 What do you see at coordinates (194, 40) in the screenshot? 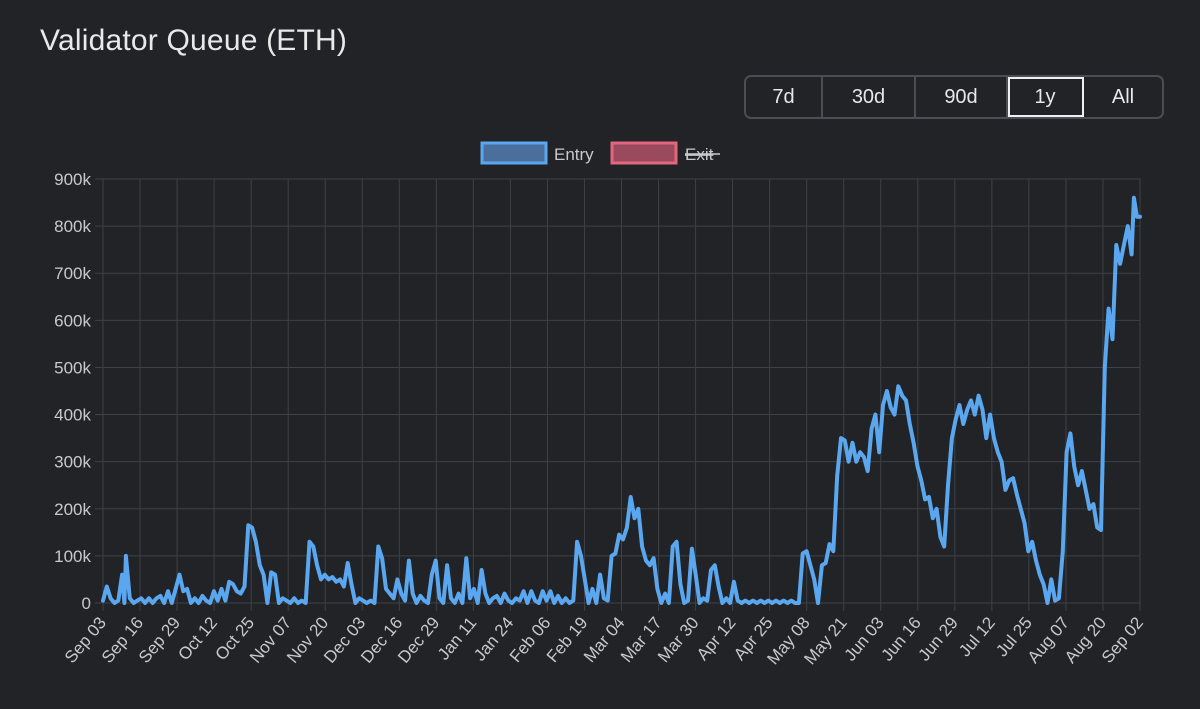
I see `chart-title: Validator Queue (ETH)` at bounding box center [194, 40].